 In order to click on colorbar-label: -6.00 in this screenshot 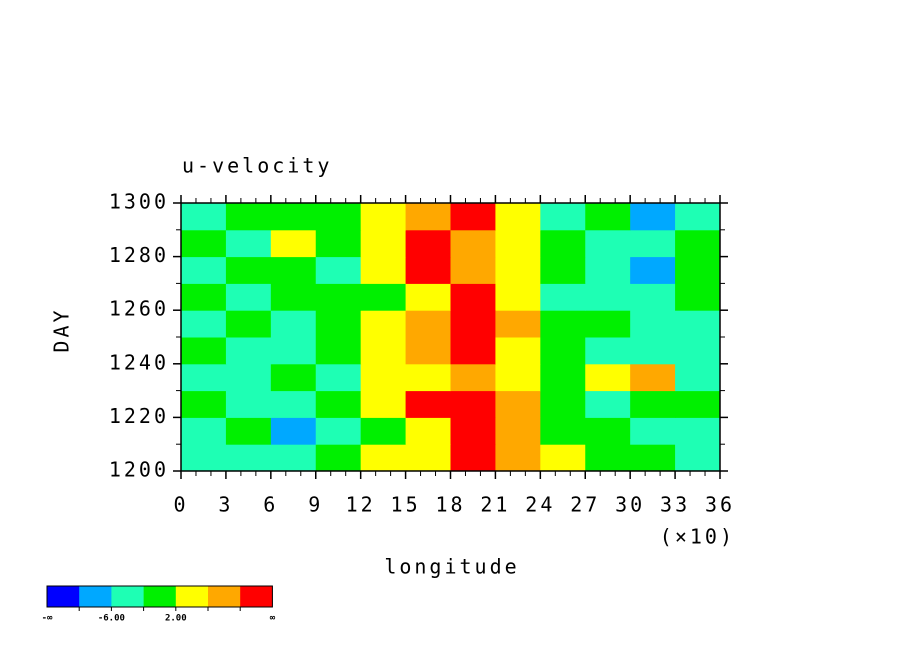, I will do `click(111, 619)`.